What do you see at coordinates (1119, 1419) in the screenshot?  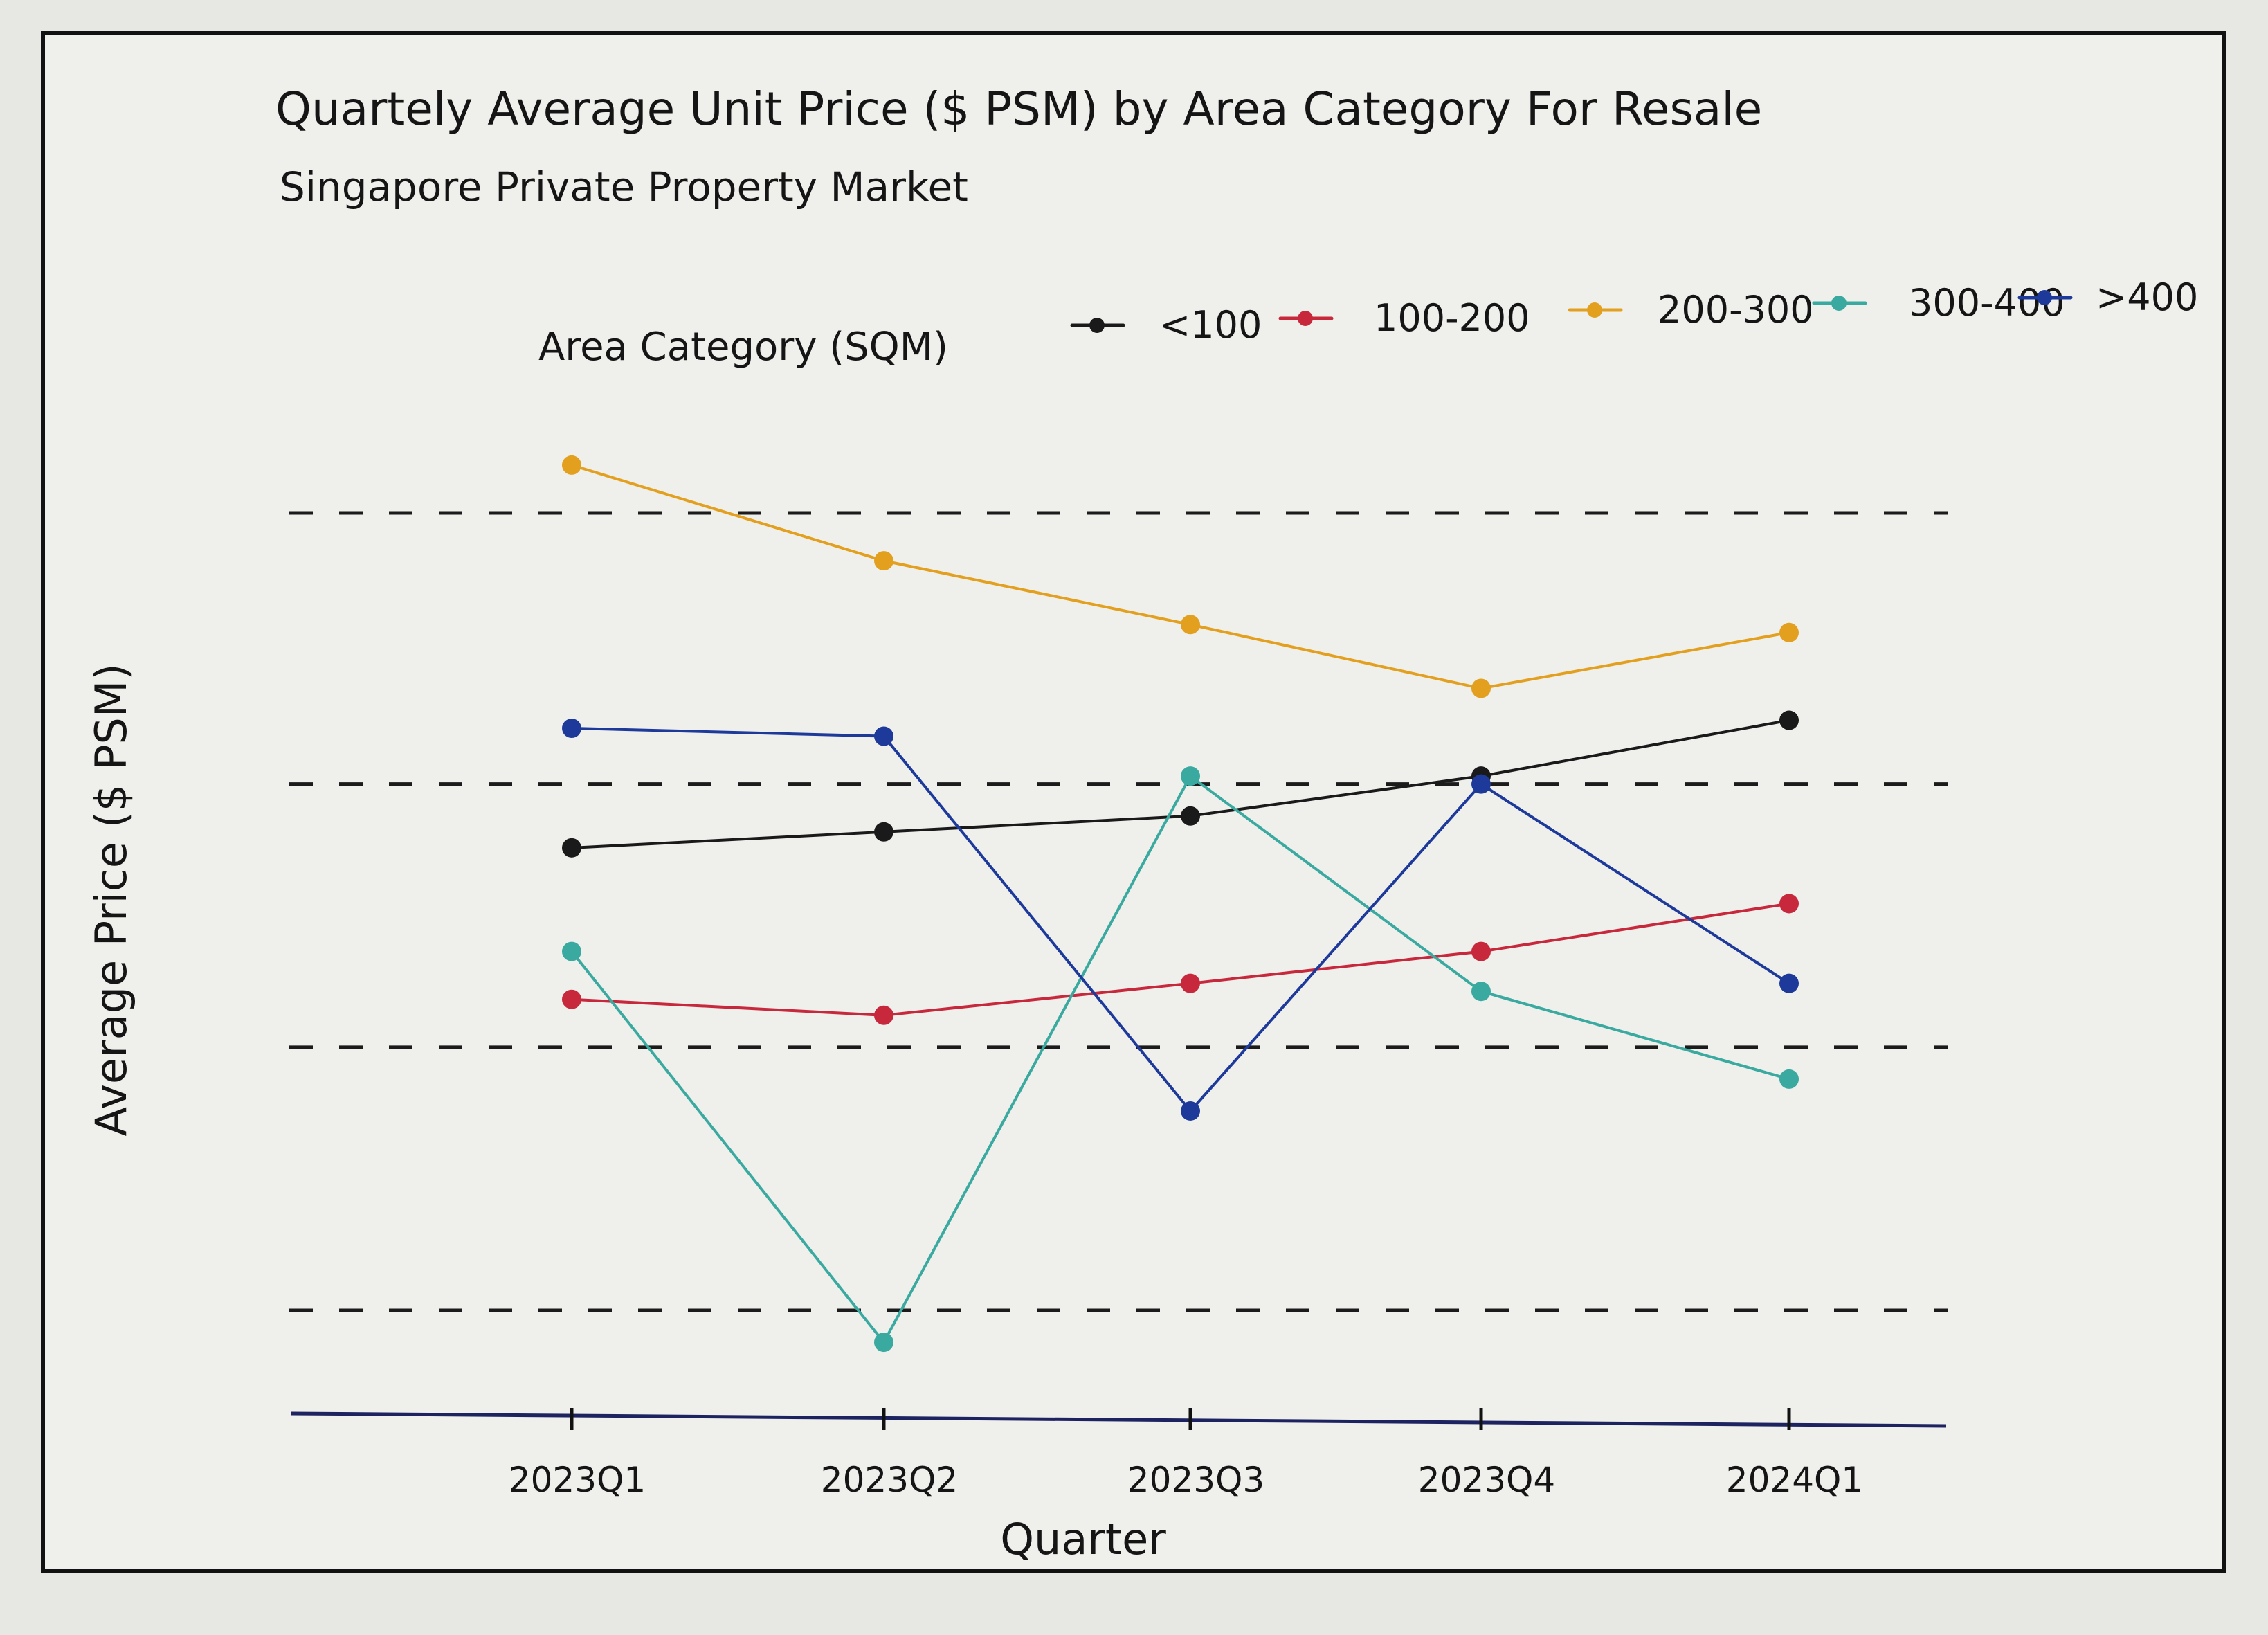 I see `x-axis-line` at bounding box center [1119, 1419].